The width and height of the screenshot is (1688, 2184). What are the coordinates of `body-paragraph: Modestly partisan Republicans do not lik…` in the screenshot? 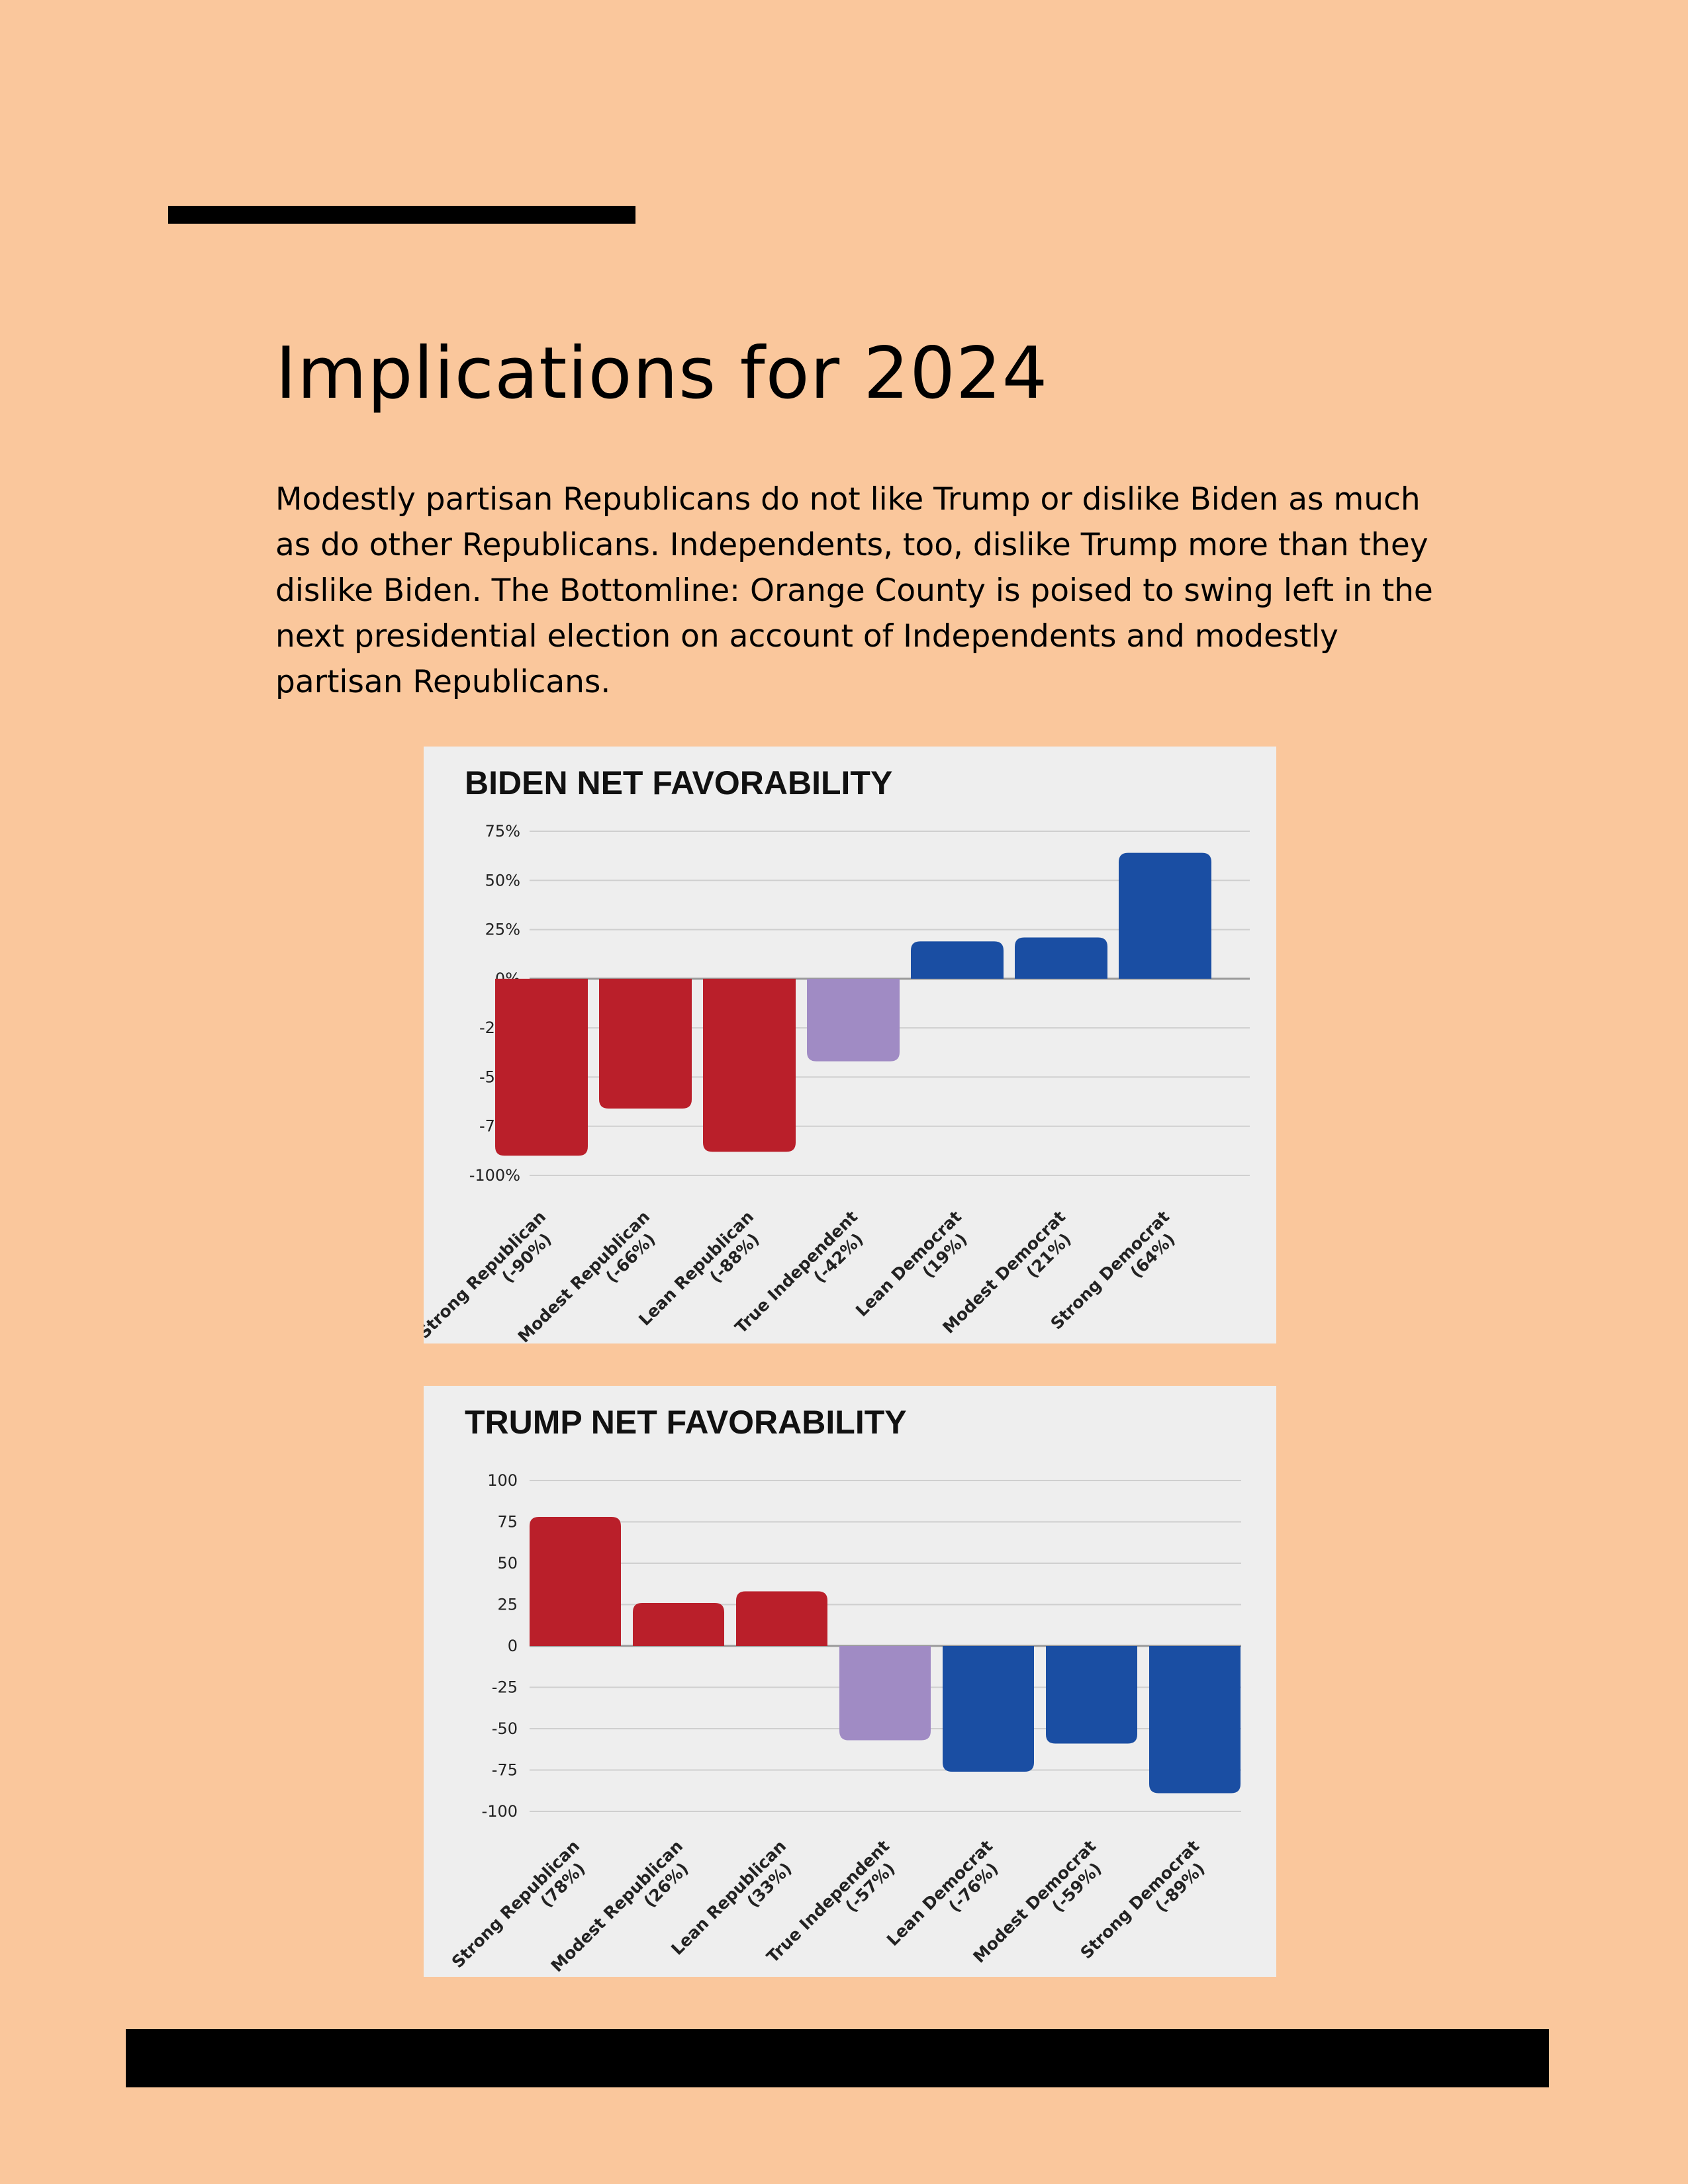 It's located at (854, 590).